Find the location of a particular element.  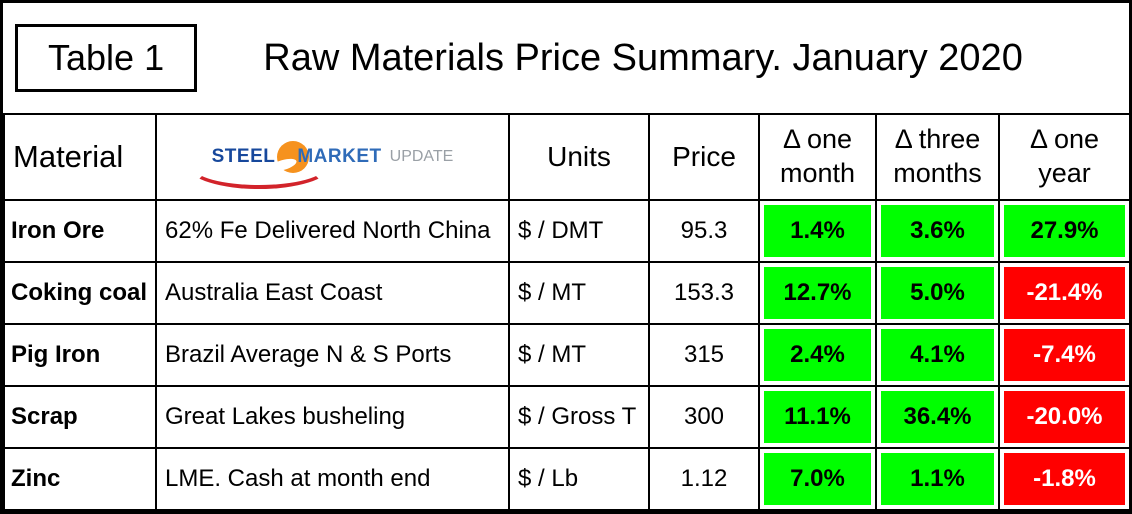

delta-one-year-cell: -7.4% is located at coordinates (1063, 355).